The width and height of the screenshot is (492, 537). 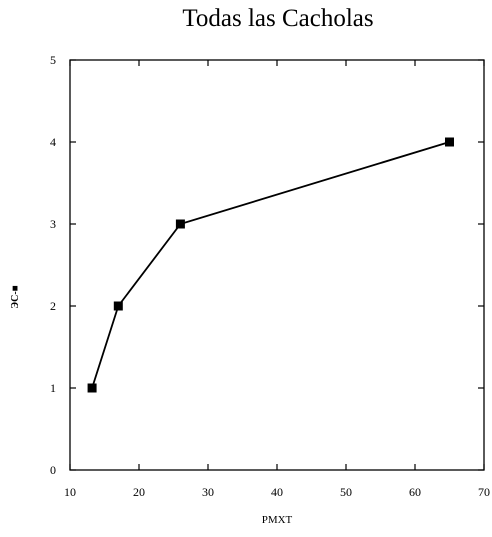 What do you see at coordinates (53, 224) in the screenshot?
I see `y-tick-label: 3` at bounding box center [53, 224].